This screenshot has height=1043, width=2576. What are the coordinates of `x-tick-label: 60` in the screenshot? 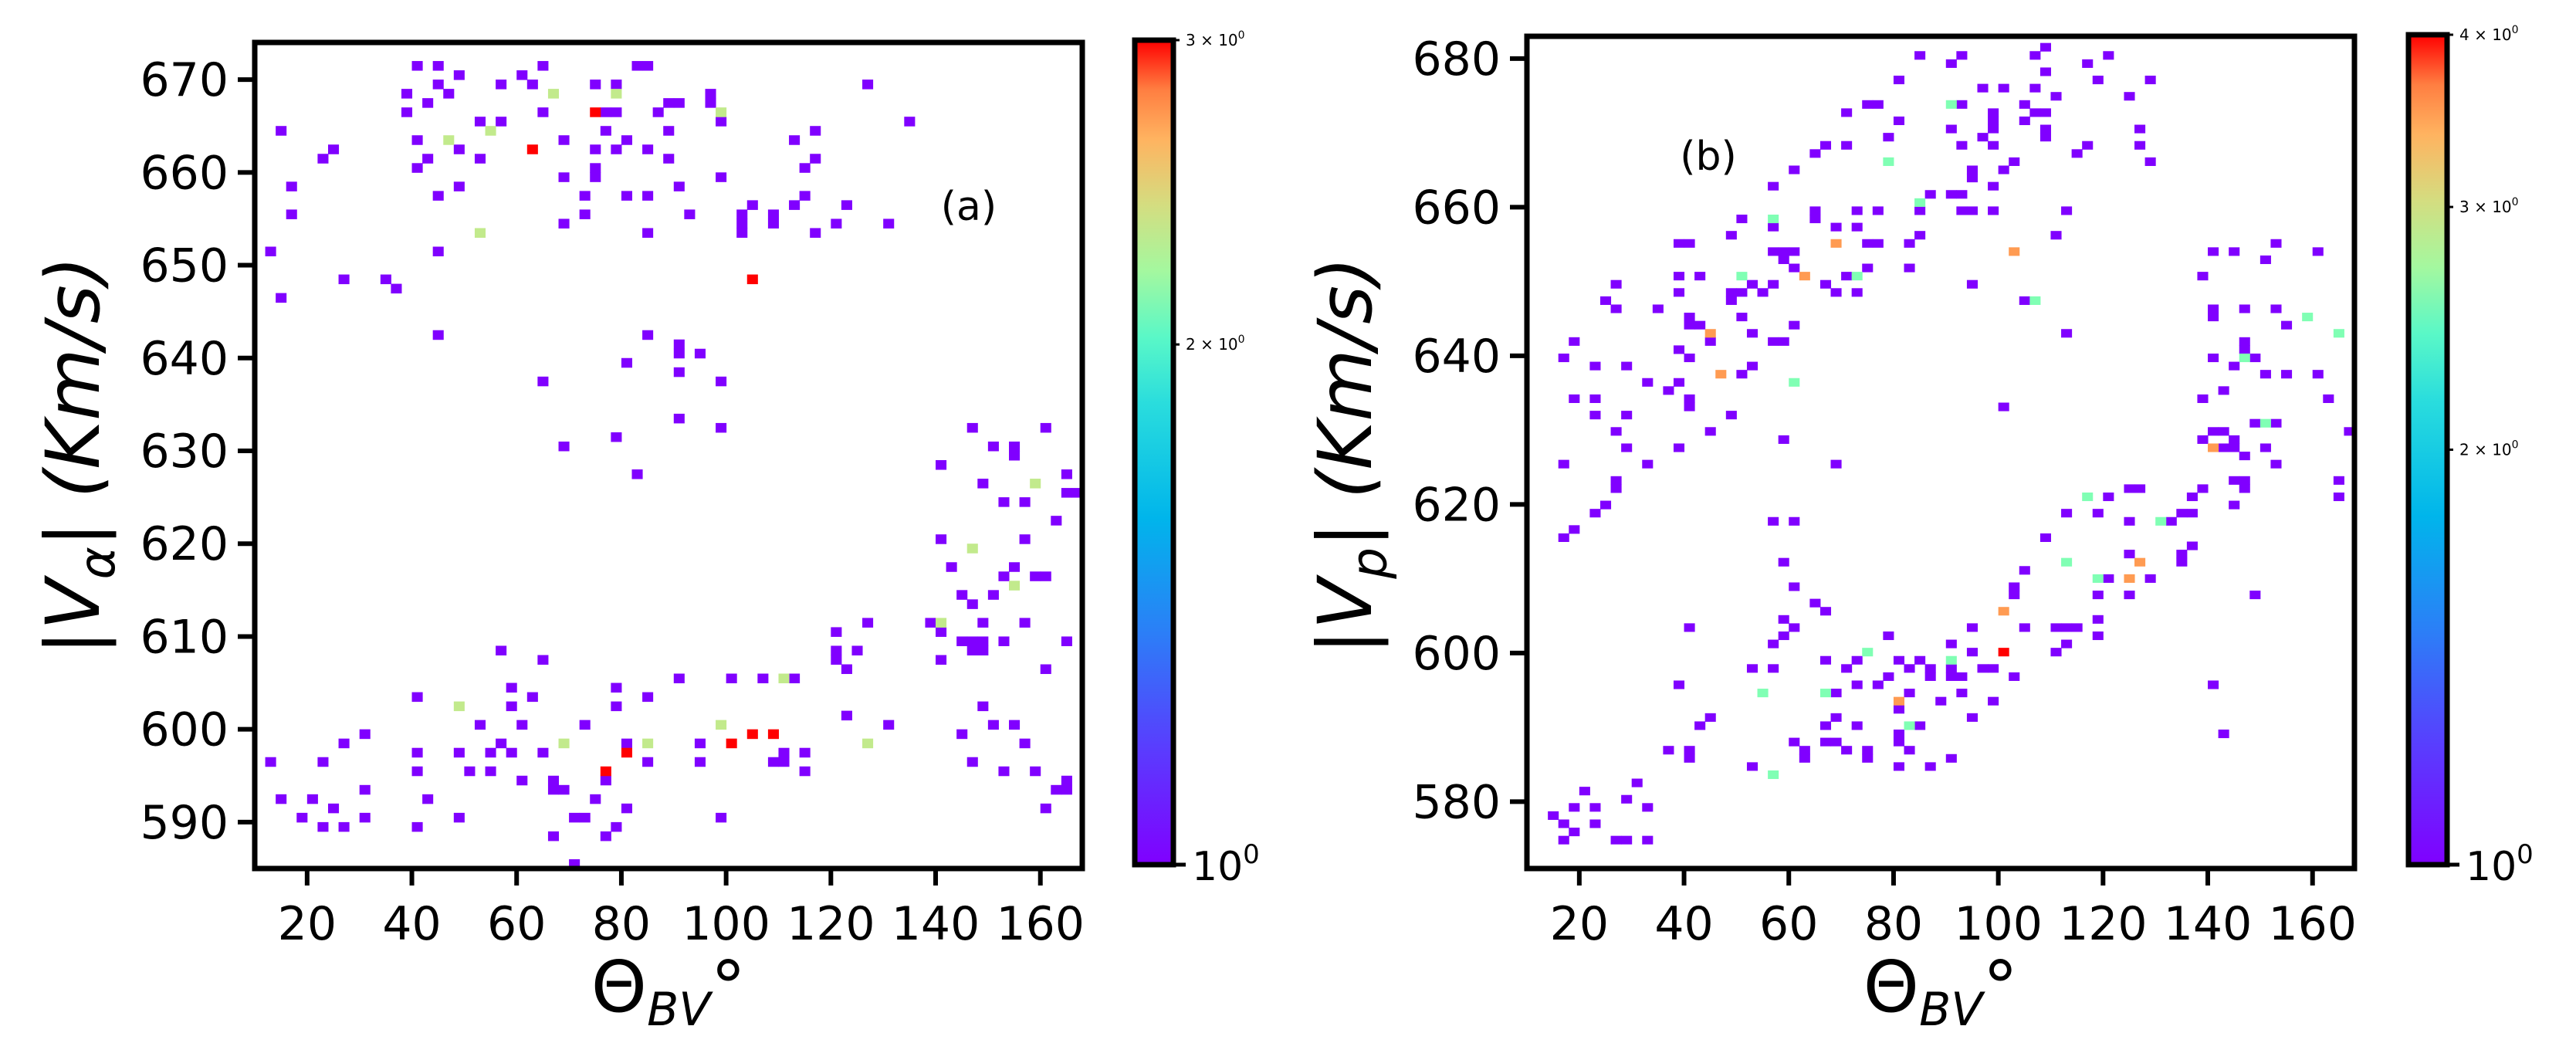 It's located at (1789, 924).